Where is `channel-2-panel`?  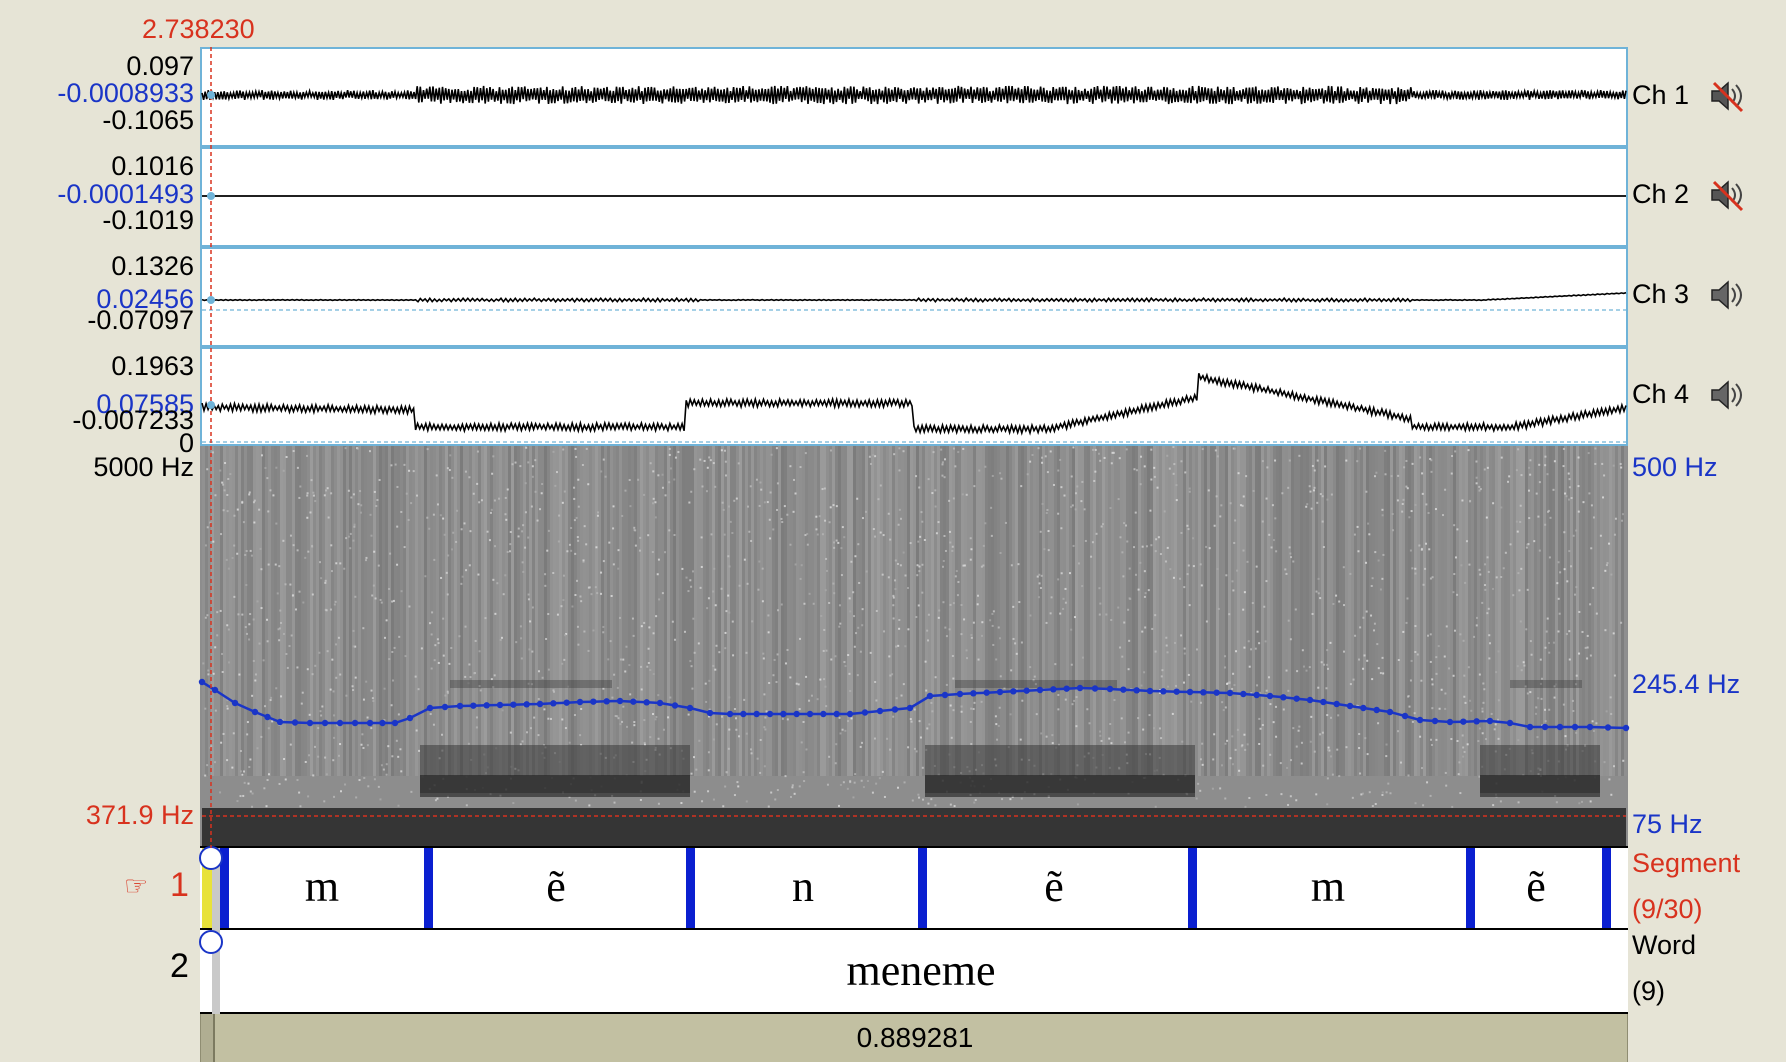
channel-2-panel is located at coordinates (914, 197).